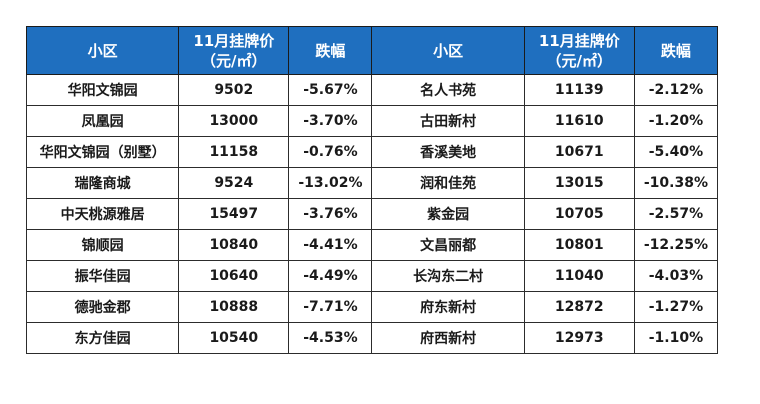 This screenshot has height=404, width=760. What do you see at coordinates (102, 276) in the screenshot?
I see `community-name: 振华佳园` at bounding box center [102, 276].